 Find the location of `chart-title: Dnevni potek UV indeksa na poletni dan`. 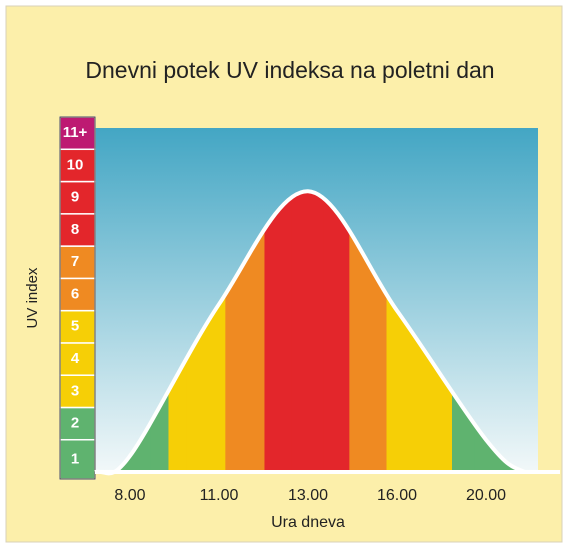

chart-title: Dnevni potek UV indeksa na poletni dan is located at coordinates (289, 70).